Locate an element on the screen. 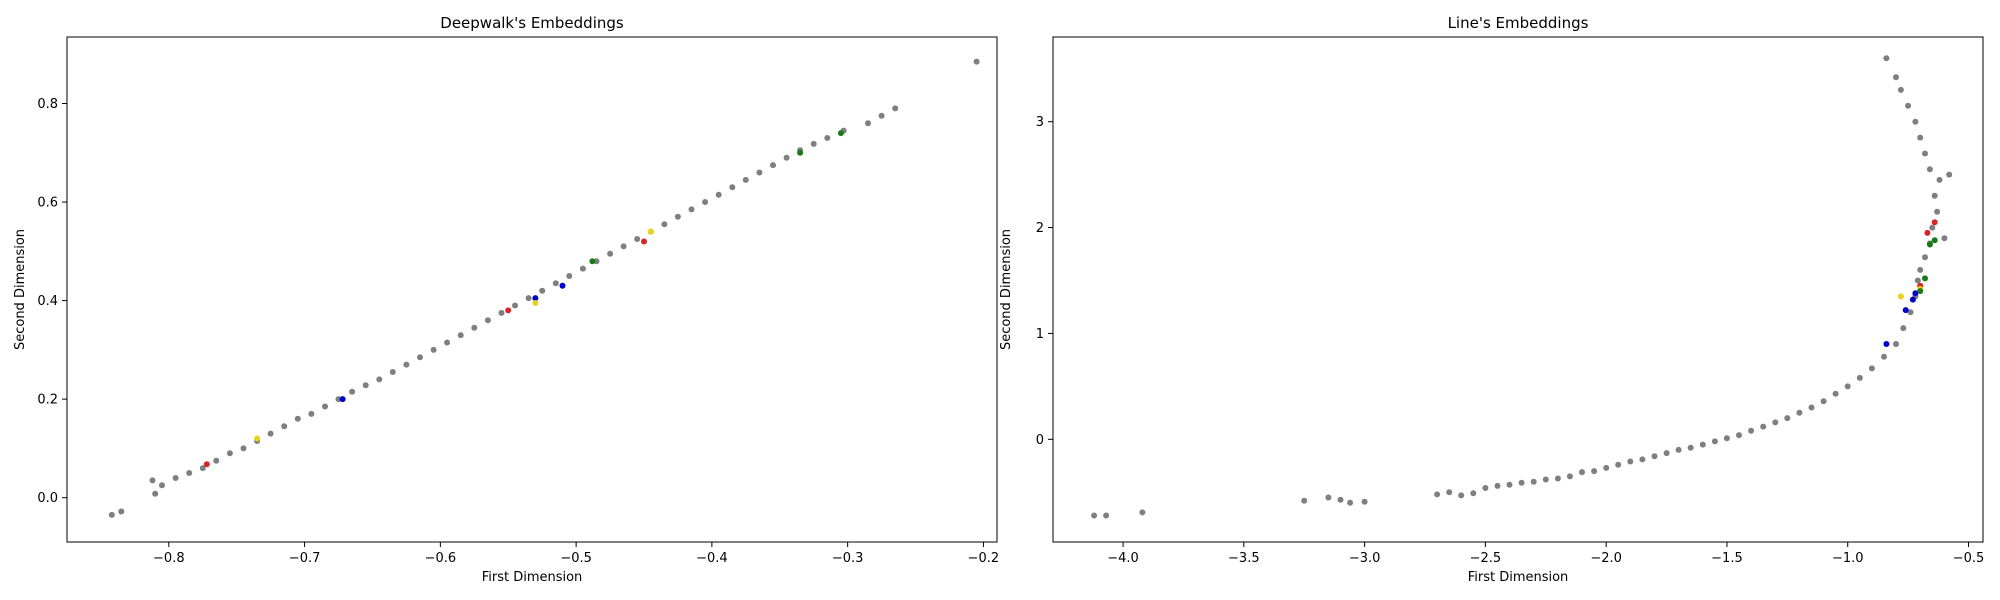 The height and width of the screenshot is (600, 2000). x-tick-label: −0.2 is located at coordinates (984, 558).